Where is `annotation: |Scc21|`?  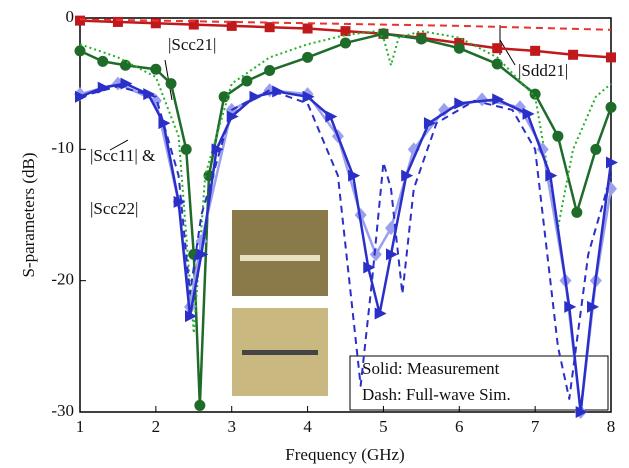 annotation: |Scc21| is located at coordinates (192, 44).